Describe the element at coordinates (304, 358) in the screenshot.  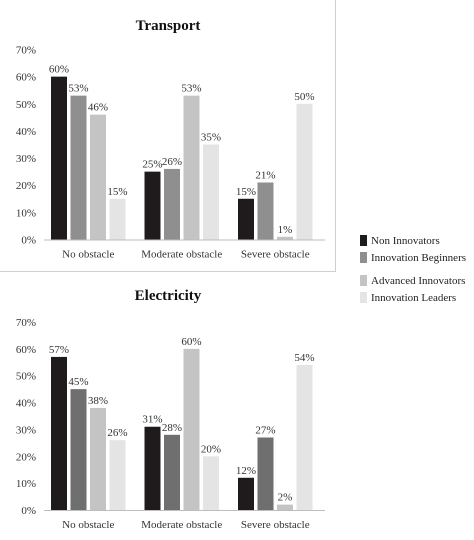
I see `data-label: 54%` at that location.